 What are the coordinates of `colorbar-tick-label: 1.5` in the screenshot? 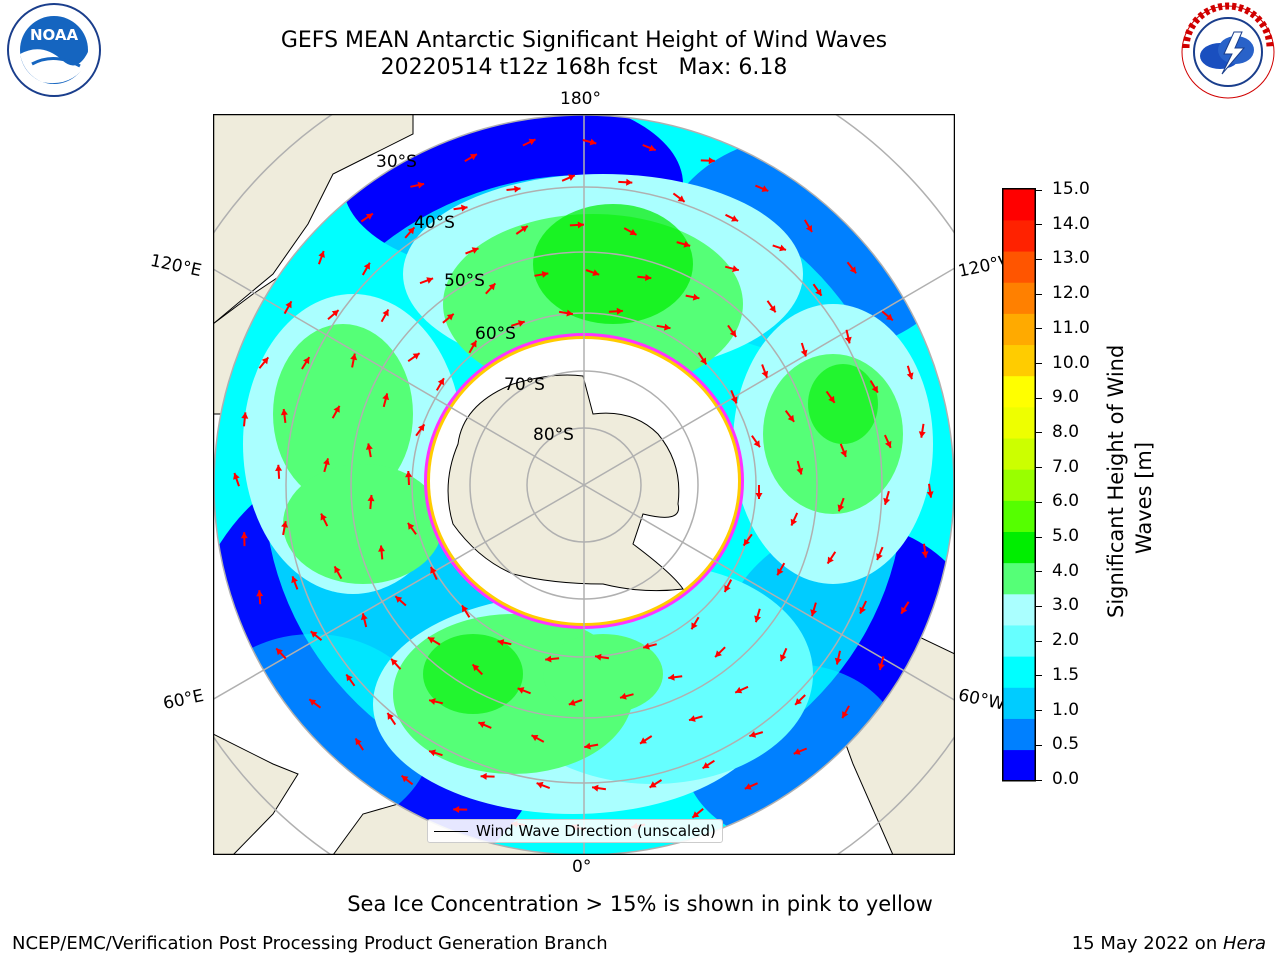 It's located at (1066, 674).